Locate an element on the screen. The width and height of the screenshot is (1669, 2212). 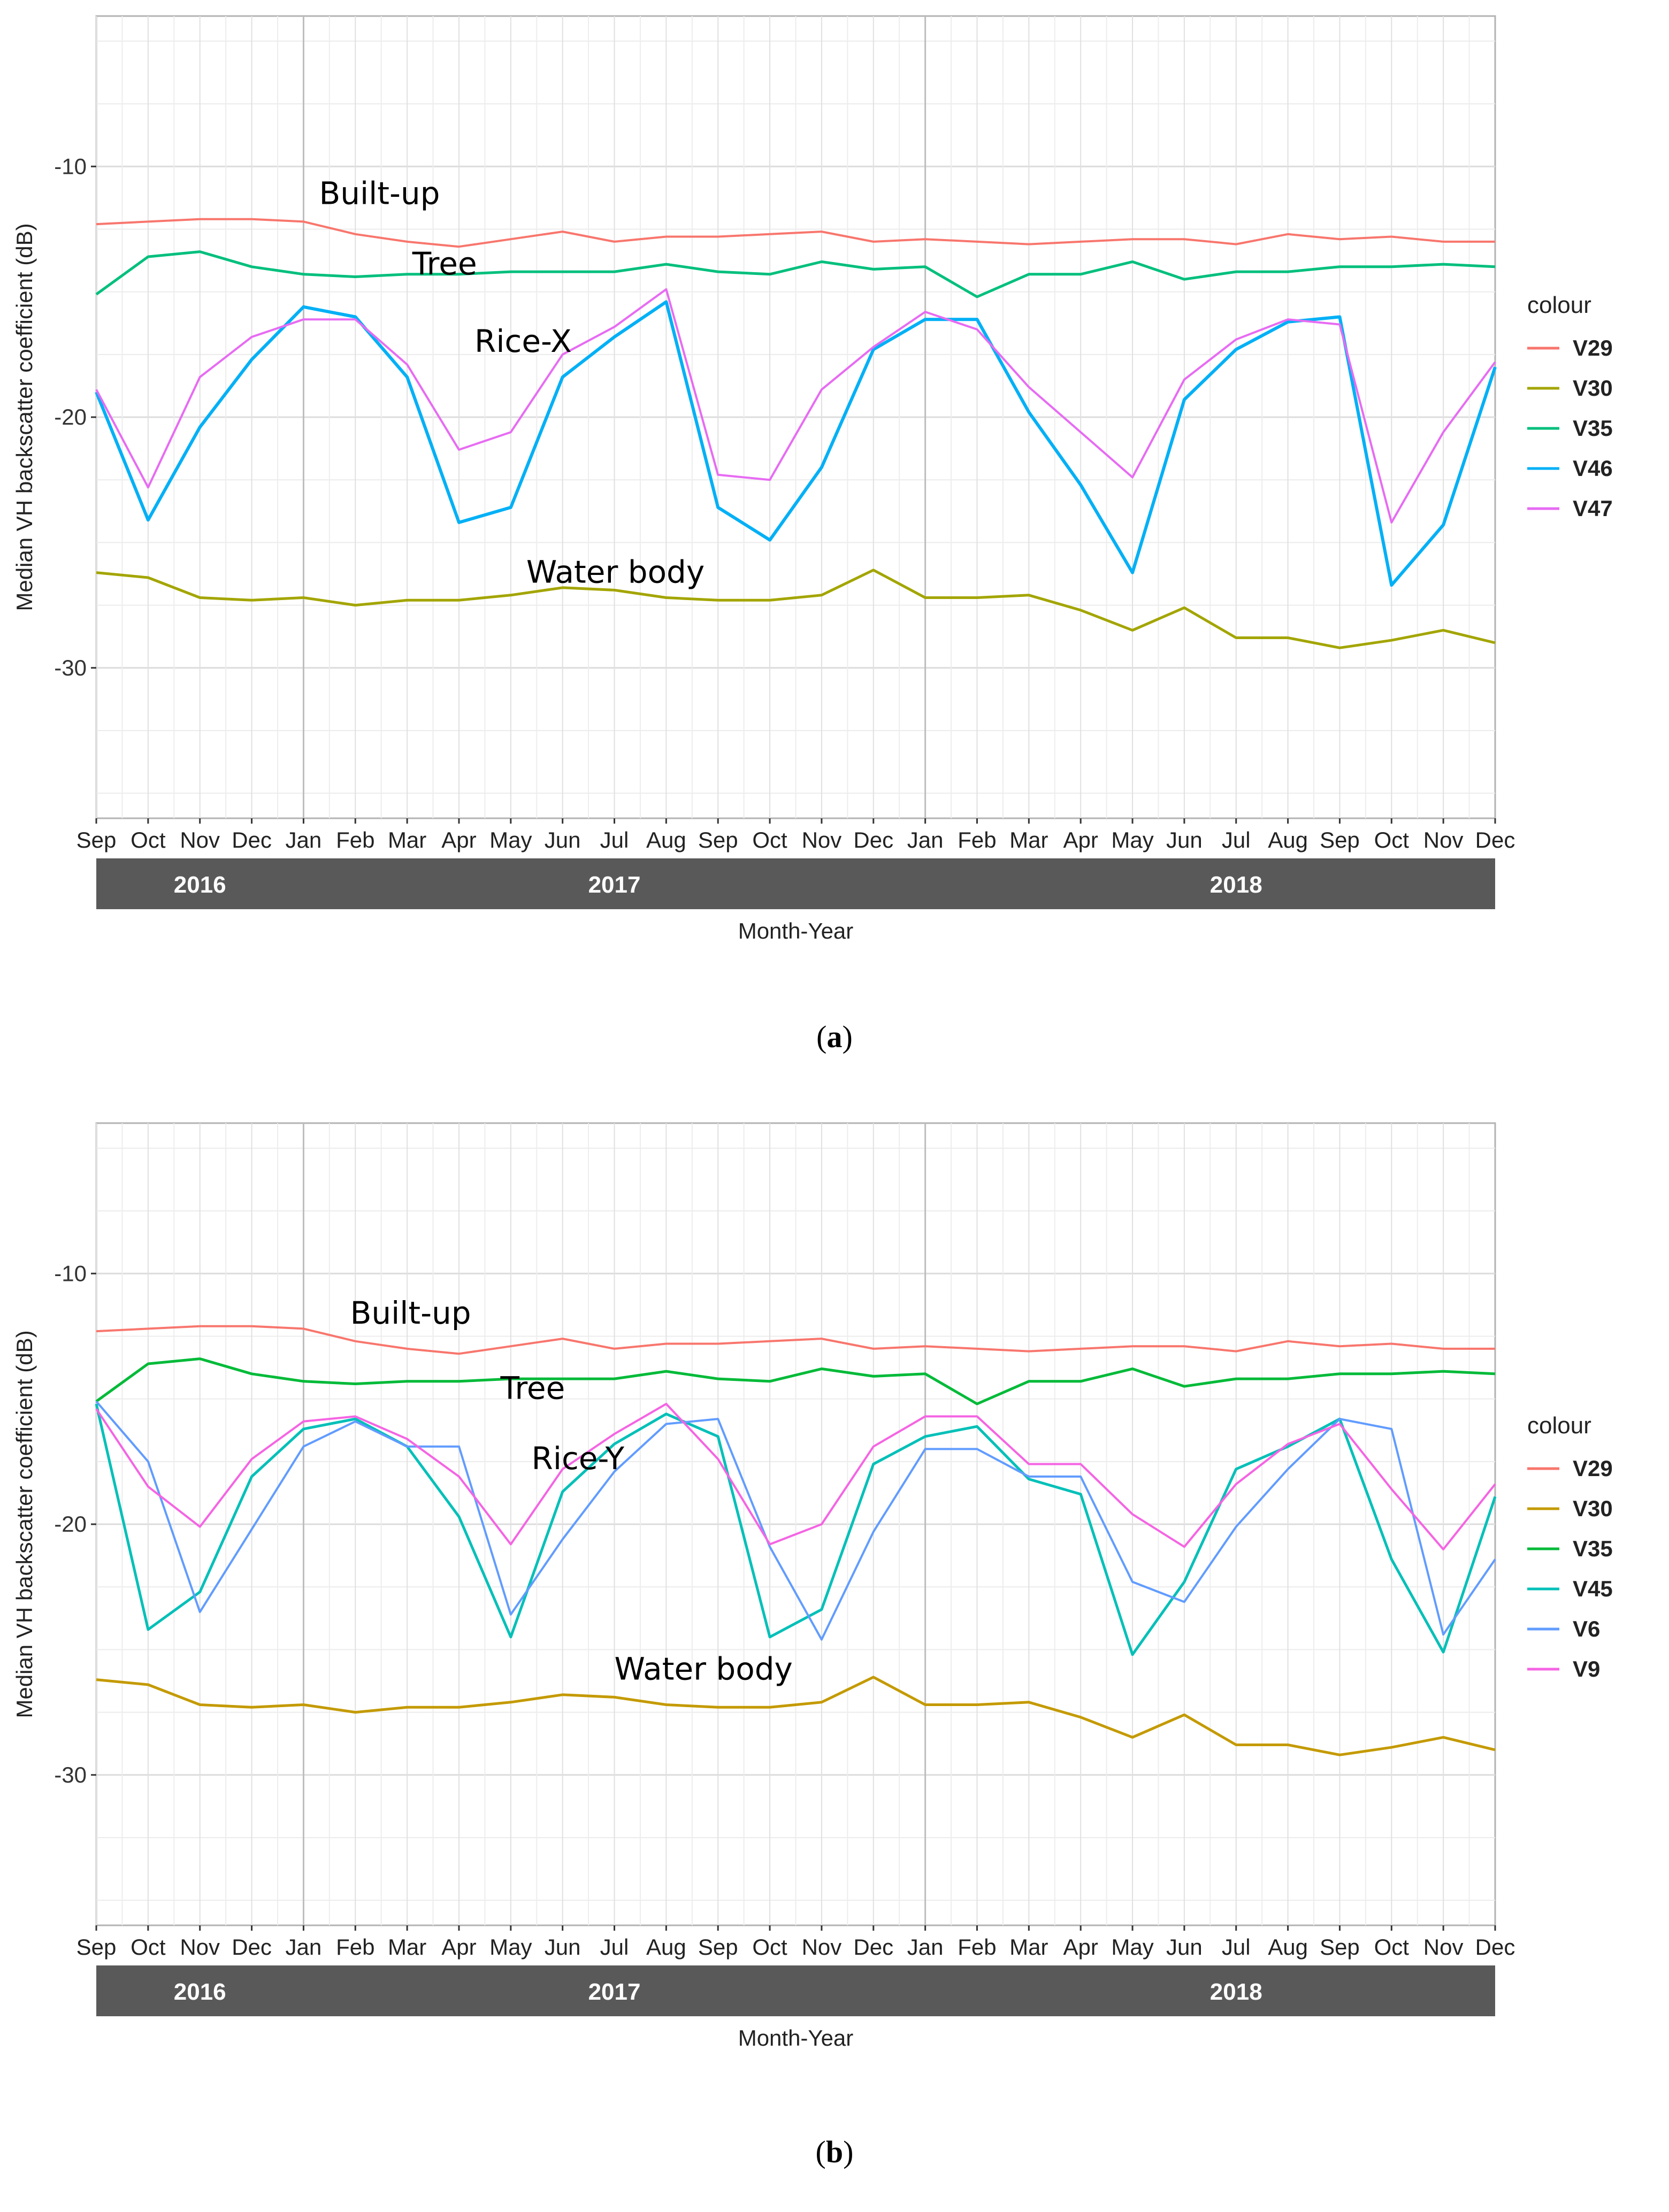
series-line-v45 is located at coordinates (796, 1529).